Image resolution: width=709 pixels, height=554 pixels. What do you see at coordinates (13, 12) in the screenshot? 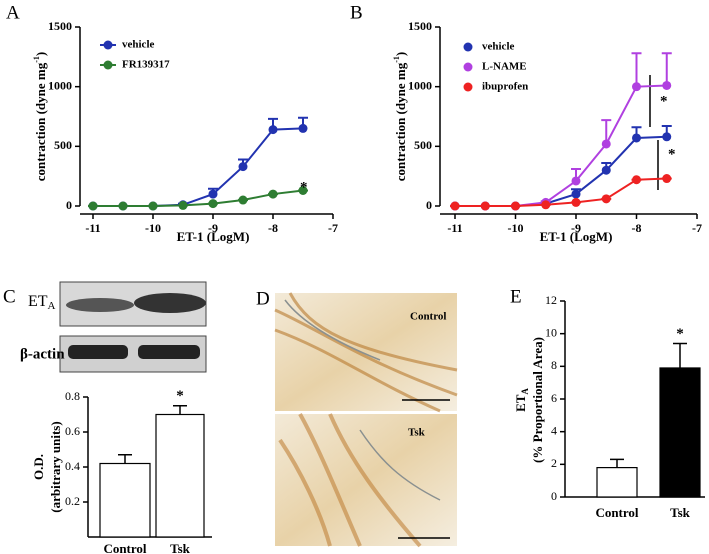
I see `panel-letter: A` at bounding box center [13, 12].